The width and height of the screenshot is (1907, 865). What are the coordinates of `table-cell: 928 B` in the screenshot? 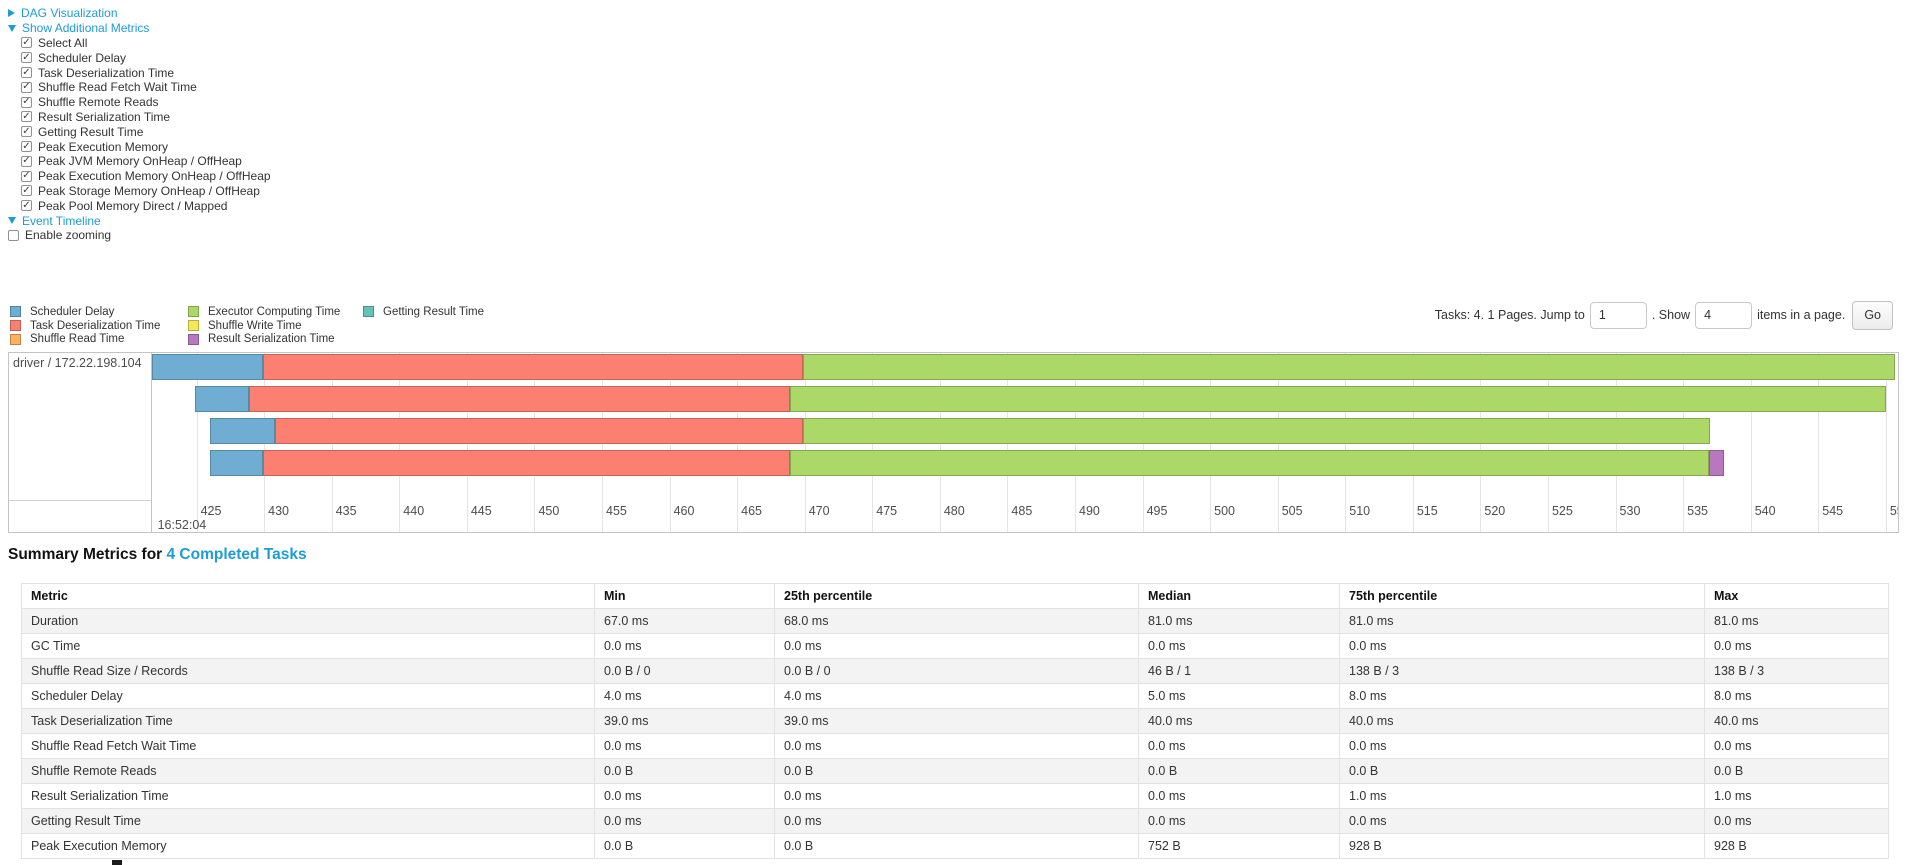 It's located at (1796, 846).